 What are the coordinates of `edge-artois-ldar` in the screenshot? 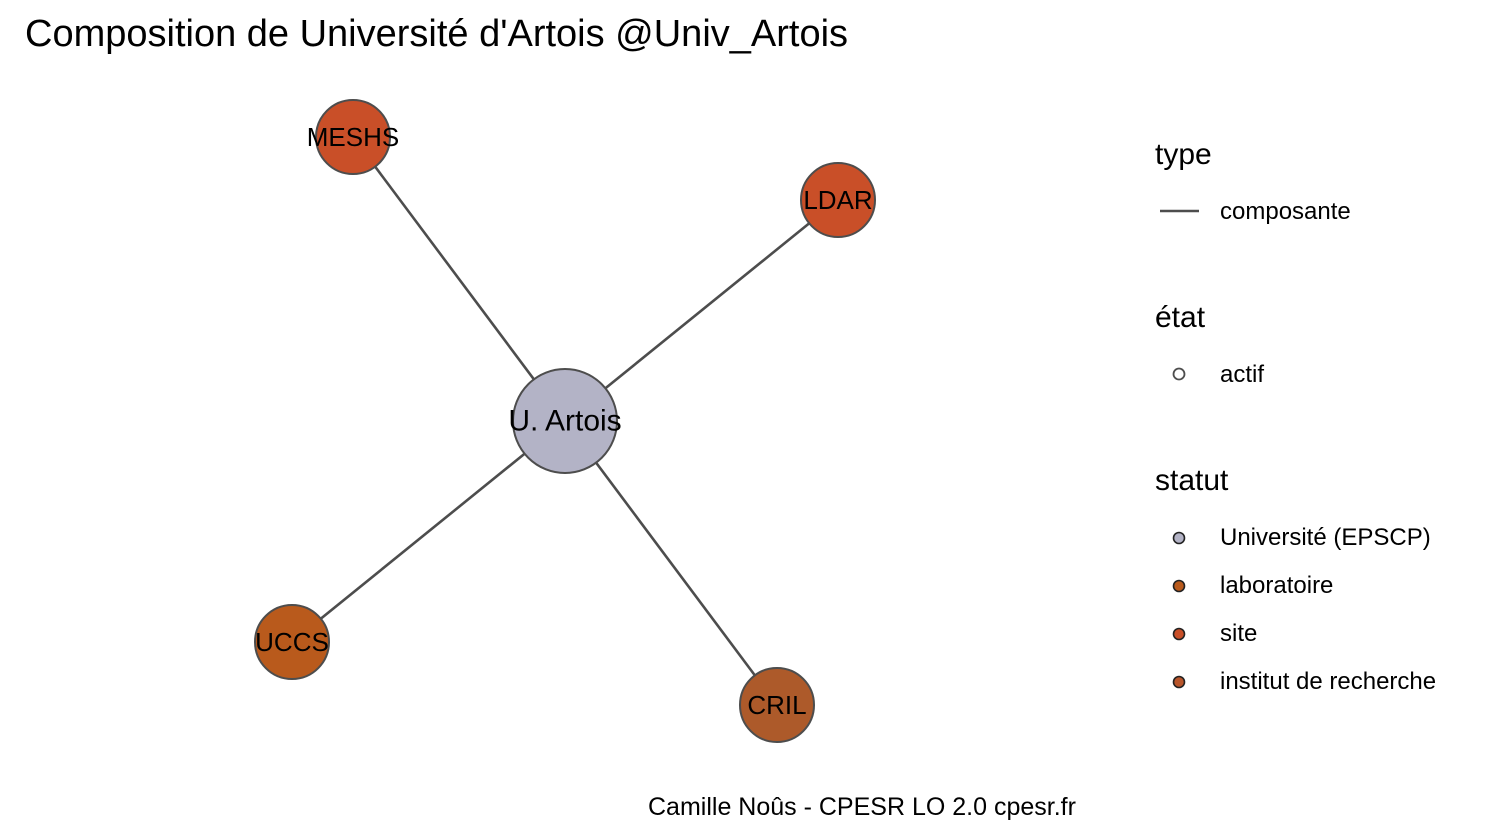 It's located at (701, 310).